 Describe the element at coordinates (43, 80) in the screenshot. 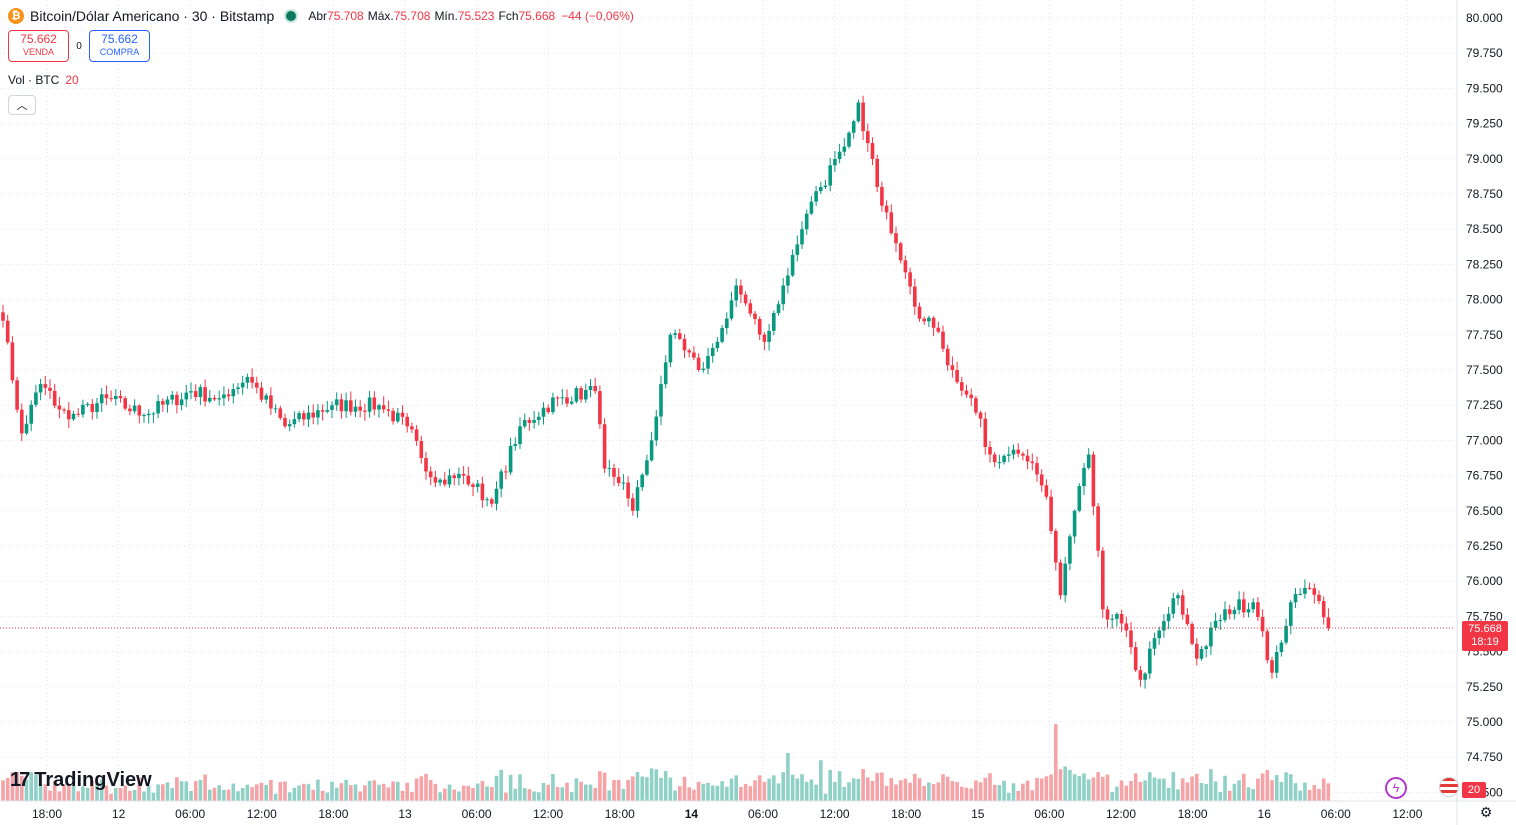

I see `volume-legend: Vol · BTC 20` at that location.